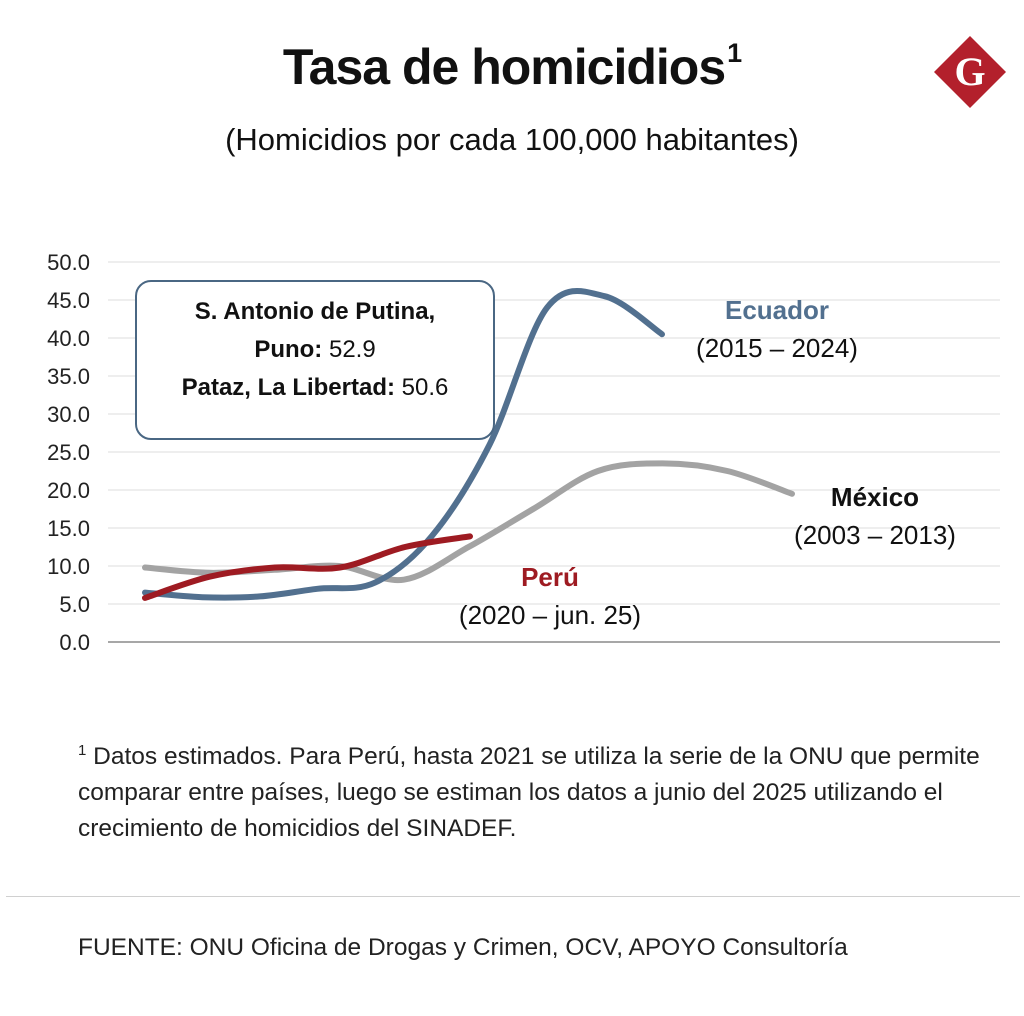 Image resolution: width=1024 pixels, height=1016 pixels. What do you see at coordinates (550, 615) in the screenshot?
I see `peru-period: (2020 – jun. 25)` at bounding box center [550, 615].